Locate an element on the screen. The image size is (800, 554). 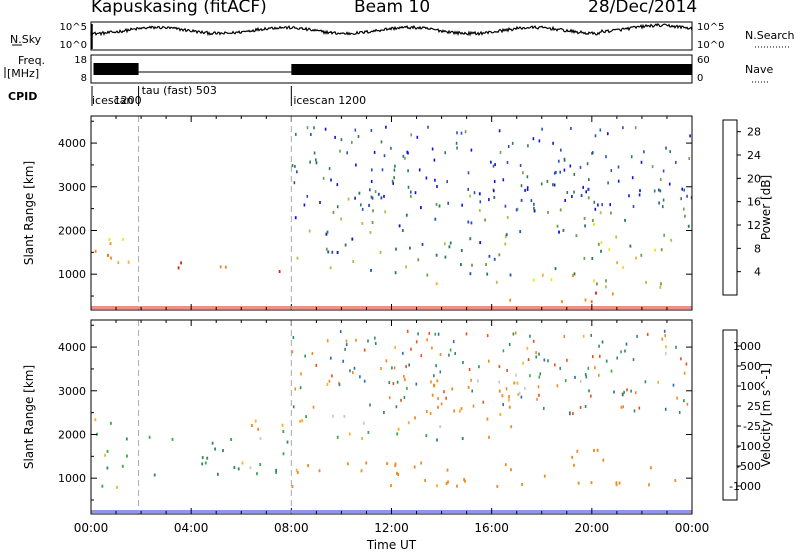
x-tick-label: 04:00 is located at coordinates (191, 528).